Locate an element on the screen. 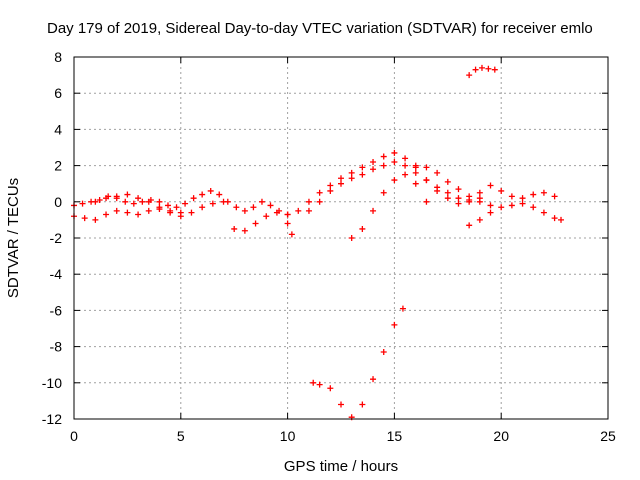 This screenshot has width=640, height=480. x-axis-label: GPS time / hours is located at coordinates (341, 466).